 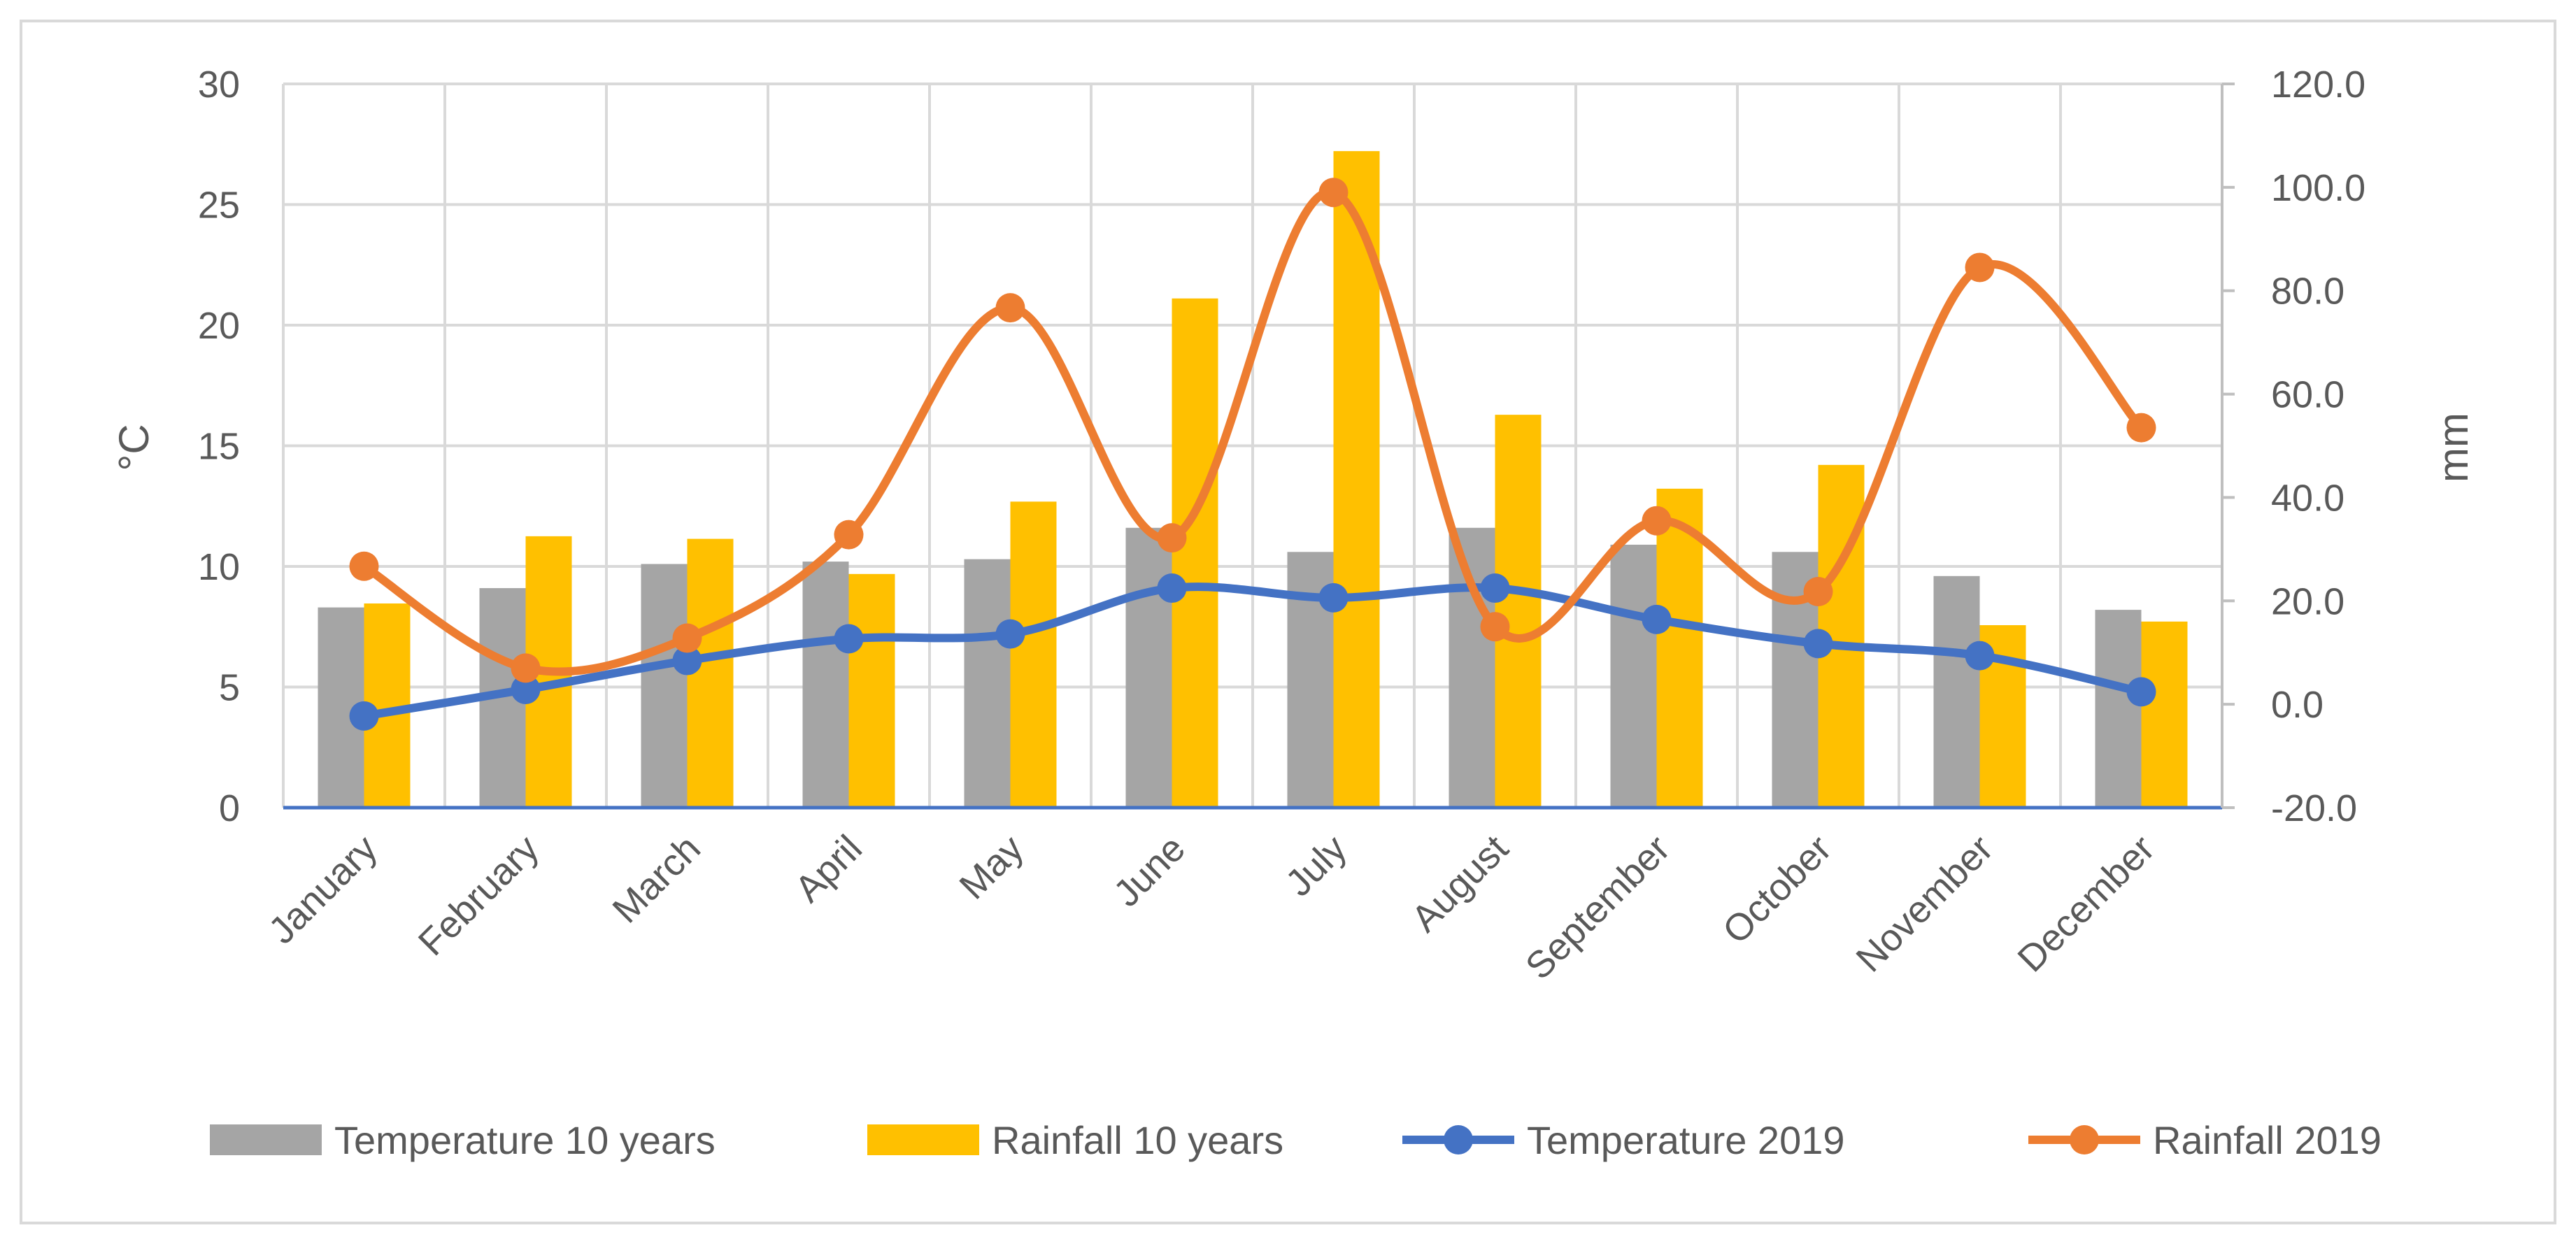 I want to click on point-rainfall-2019-february, so click(x=526, y=668).